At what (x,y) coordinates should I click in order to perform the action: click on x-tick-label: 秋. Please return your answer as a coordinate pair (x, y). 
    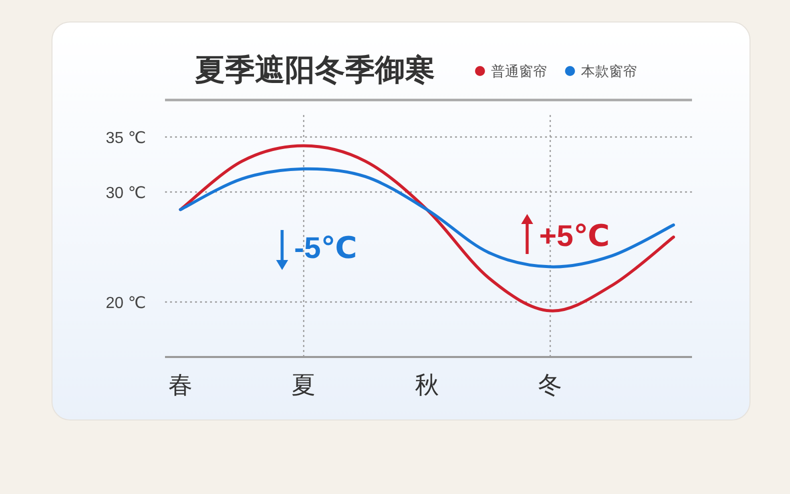
    Looking at the image, I should click on (426, 385).